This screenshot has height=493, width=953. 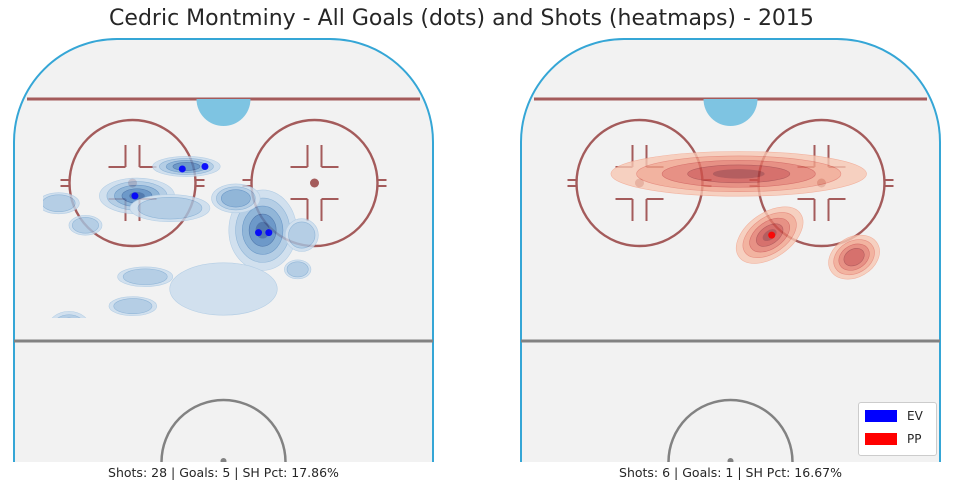 What do you see at coordinates (897, 429) in the screenshot?
I see `legend: EV PP` at bounding box center [897, 429].